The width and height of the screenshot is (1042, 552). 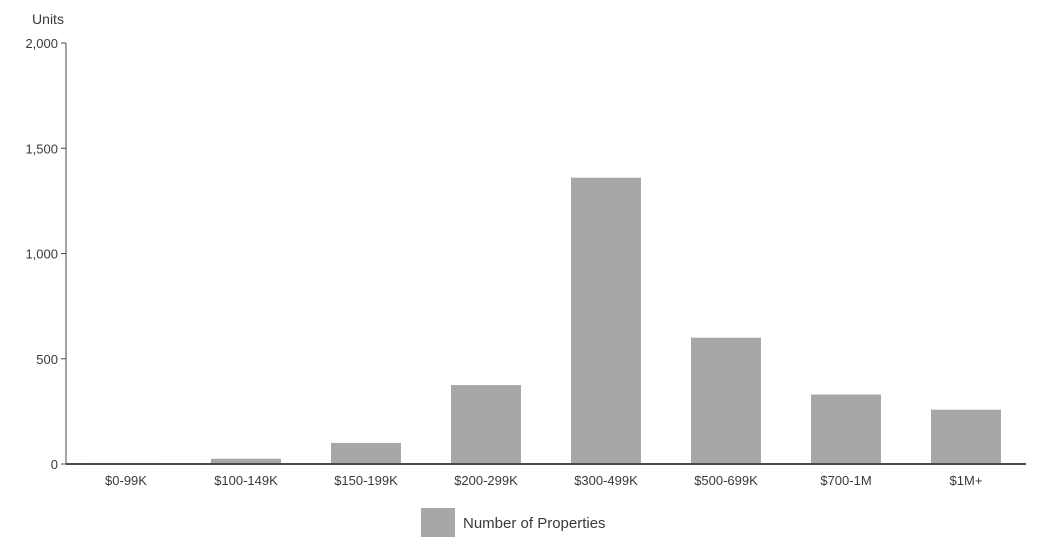 What do you see at coordinates (41, 43) in the screenshot?
I see `y-tick-label: 2,000` at bounding box center [41, 43].